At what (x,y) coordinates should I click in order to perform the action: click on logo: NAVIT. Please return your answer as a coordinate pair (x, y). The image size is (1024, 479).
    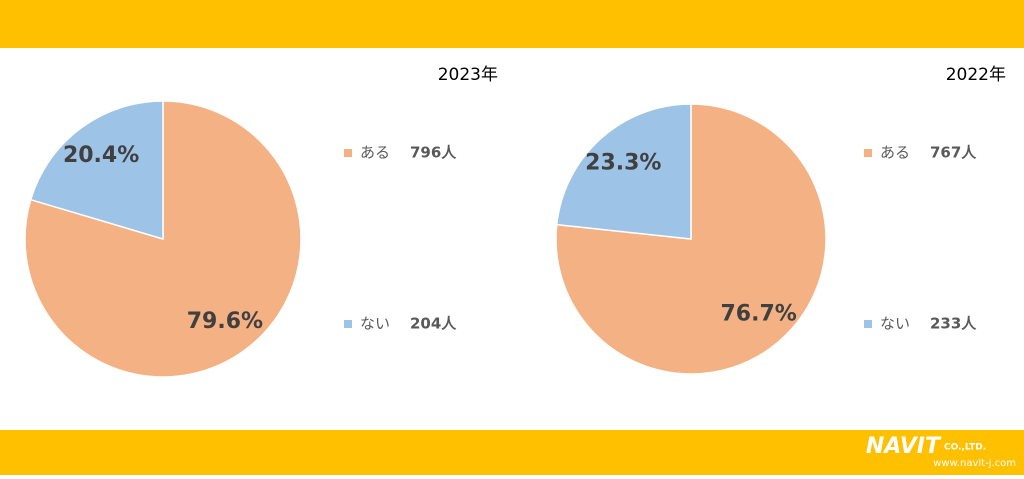
    Looking at the image, I should click on (904, 446).